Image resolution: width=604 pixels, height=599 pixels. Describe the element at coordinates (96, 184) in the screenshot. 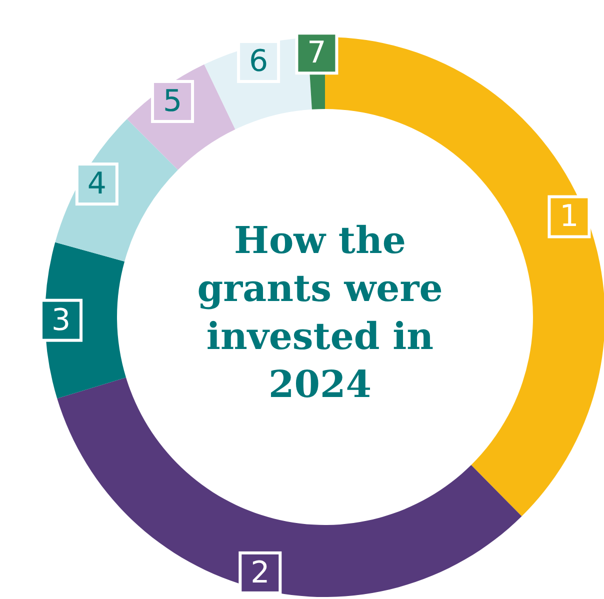

I see `slice-label: 4` at that location.